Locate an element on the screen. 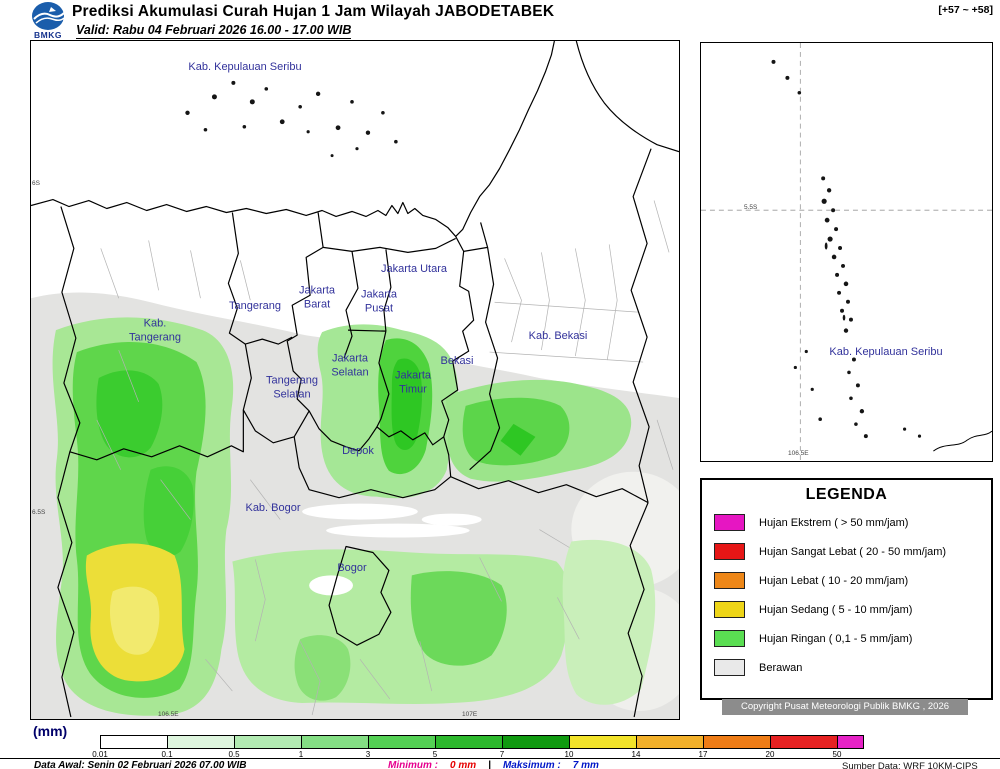 This screenshot has width=1000, height=769. clear-patches is located at coordinates (392, 549).